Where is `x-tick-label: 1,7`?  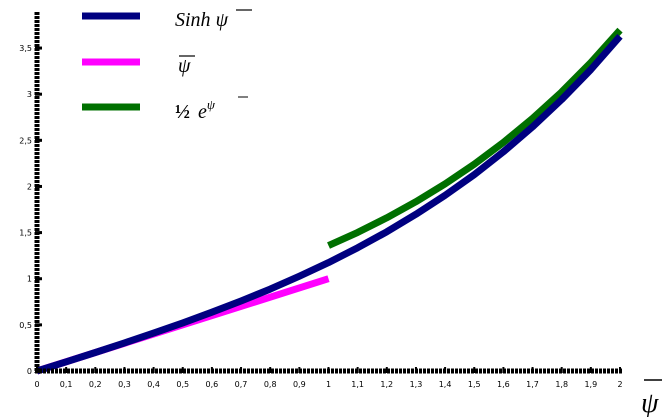
x-tick-label: 1,7 is located at coordinates (532, 384).